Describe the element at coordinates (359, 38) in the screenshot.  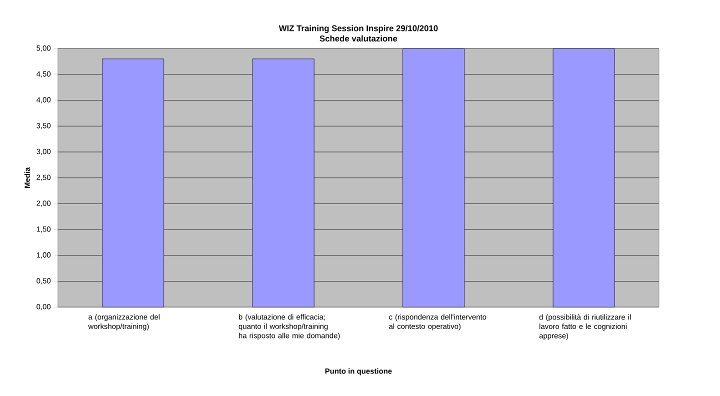
I see `chart-subtitle: Schede valutazione` at that location.